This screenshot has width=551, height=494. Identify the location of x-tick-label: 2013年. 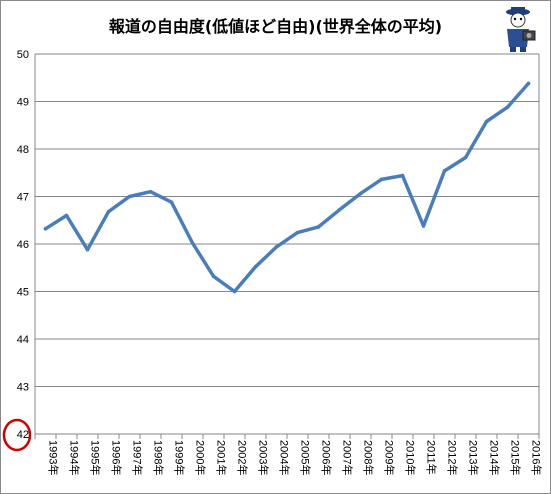
(474, 457).